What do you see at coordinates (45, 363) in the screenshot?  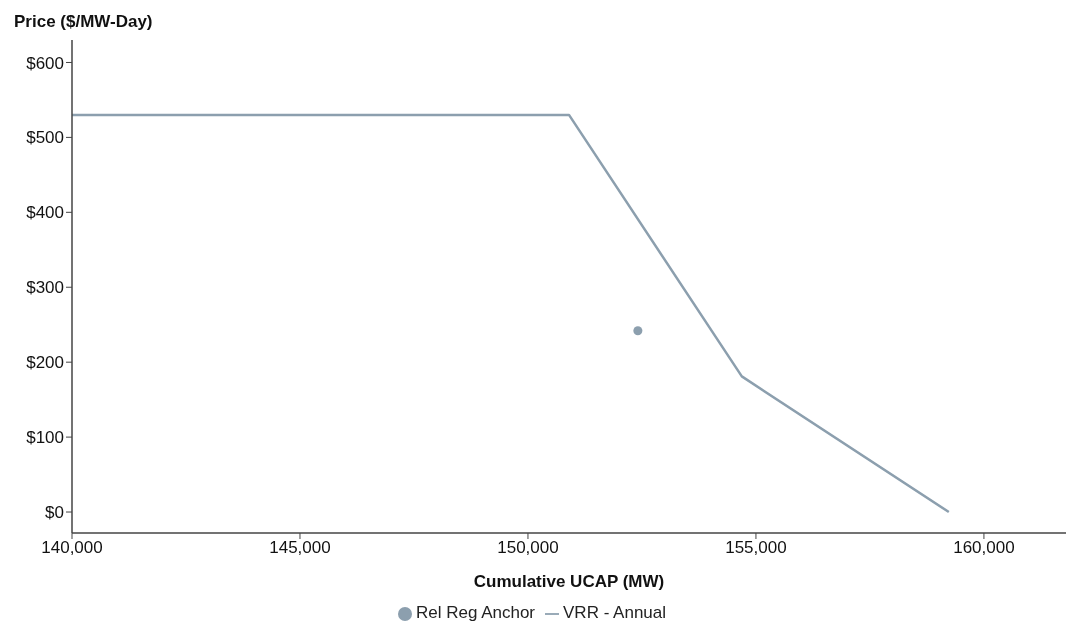 I see `y-tick-label: $200` at bounding box center [45, 363].